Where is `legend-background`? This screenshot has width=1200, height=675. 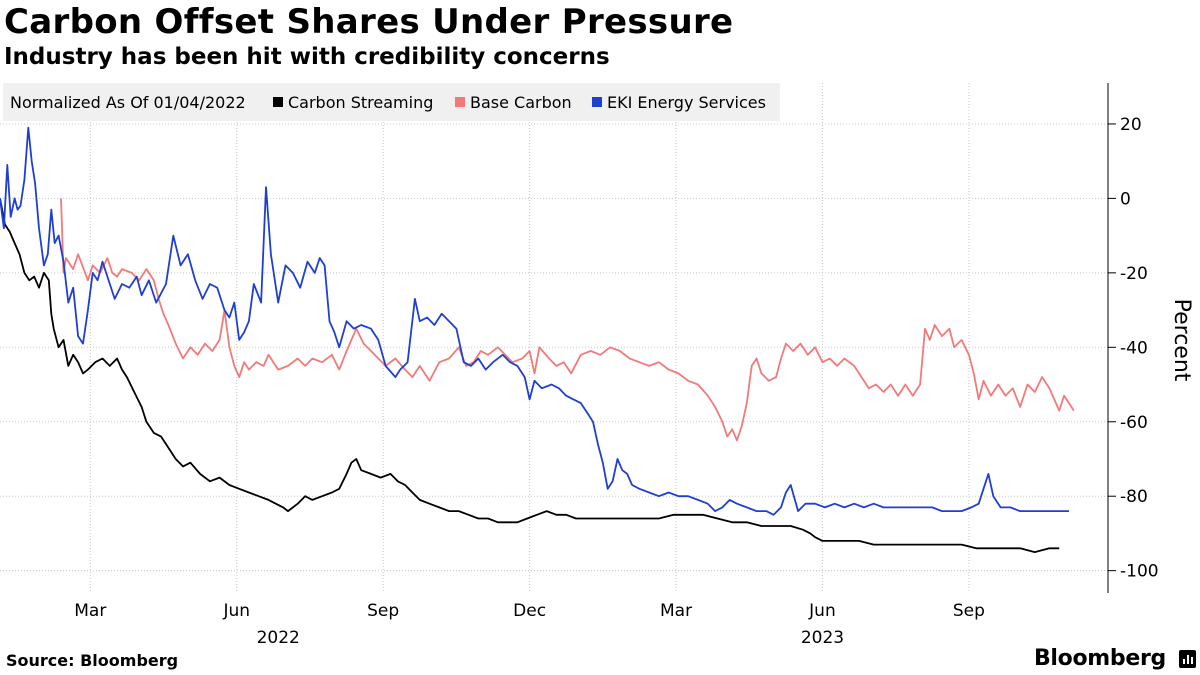
legend-background is located at coordinates (391, 102).